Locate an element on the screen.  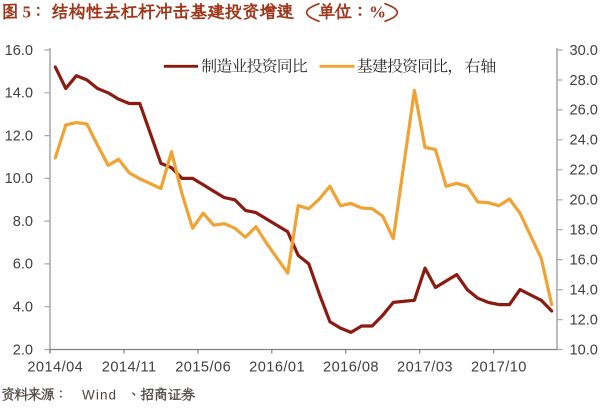
svg-text: 2015/06 is located at coordinates (203, 368).